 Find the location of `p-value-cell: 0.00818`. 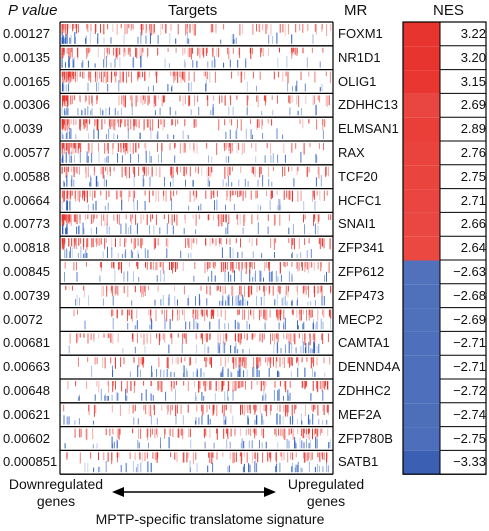

p-value-cell: 0.00818 is located at coordinates (26, 248).